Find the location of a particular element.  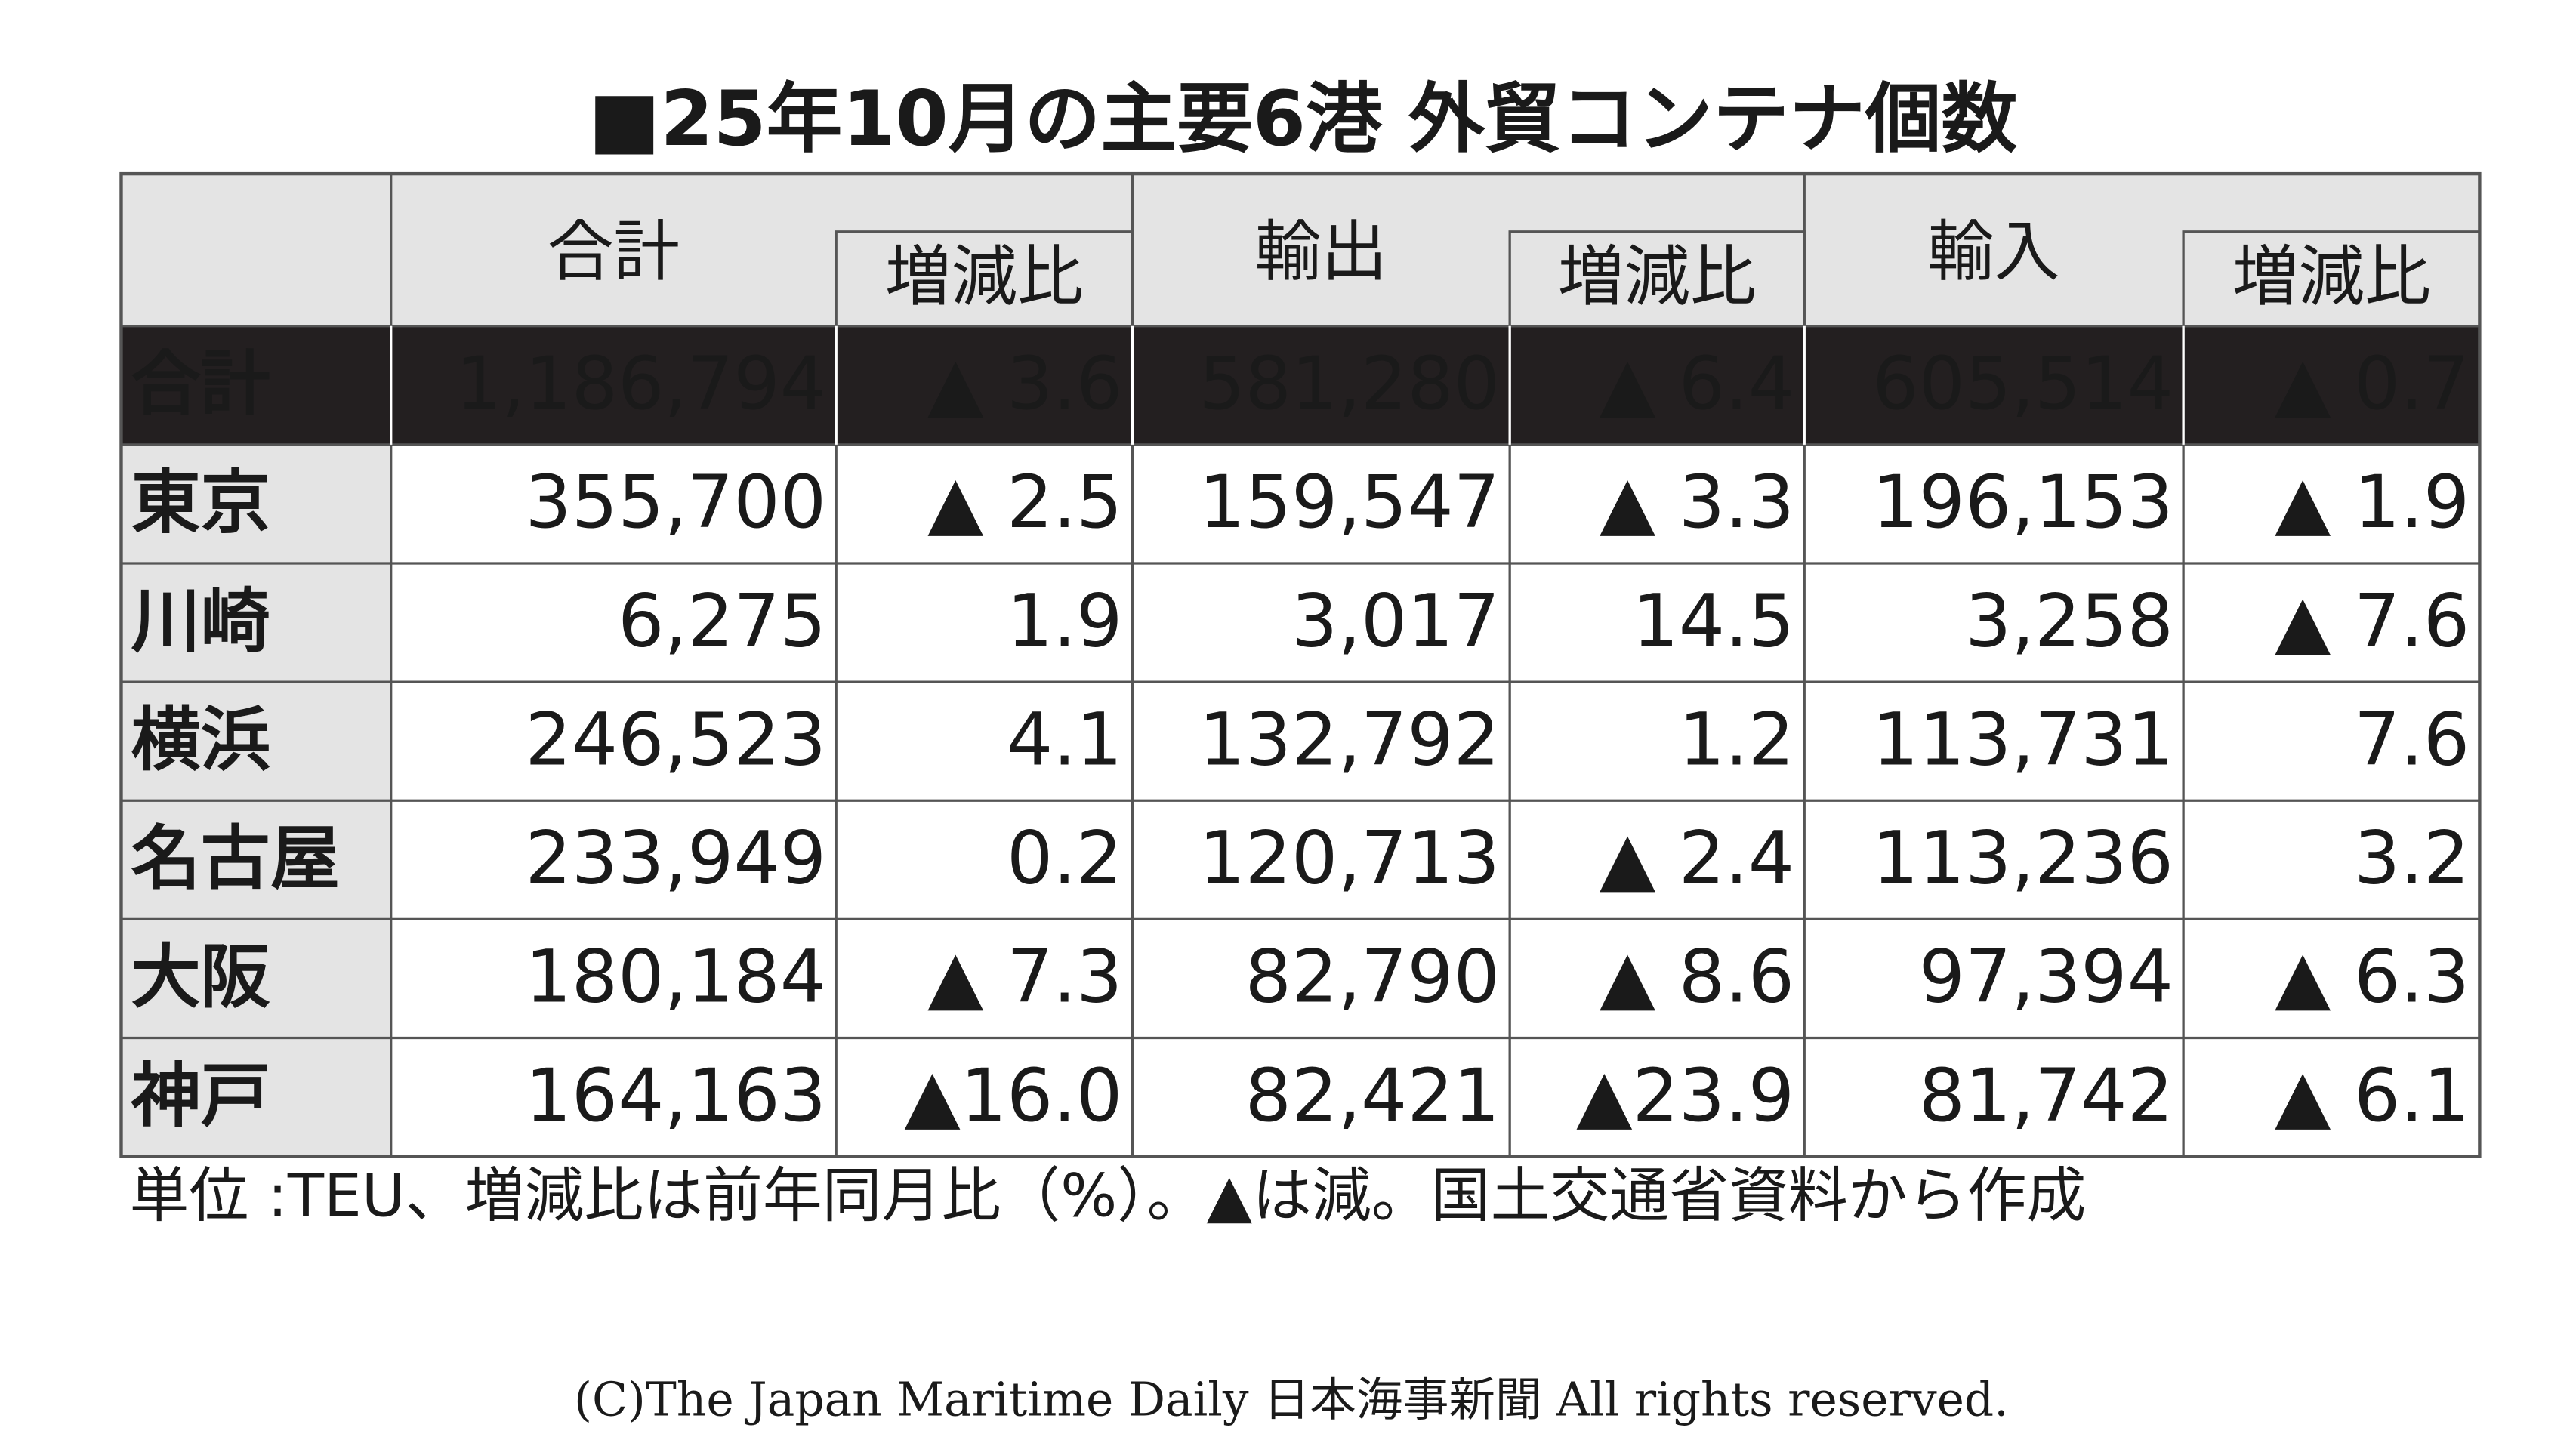

header-bg is located at coordinates (1300, 250).